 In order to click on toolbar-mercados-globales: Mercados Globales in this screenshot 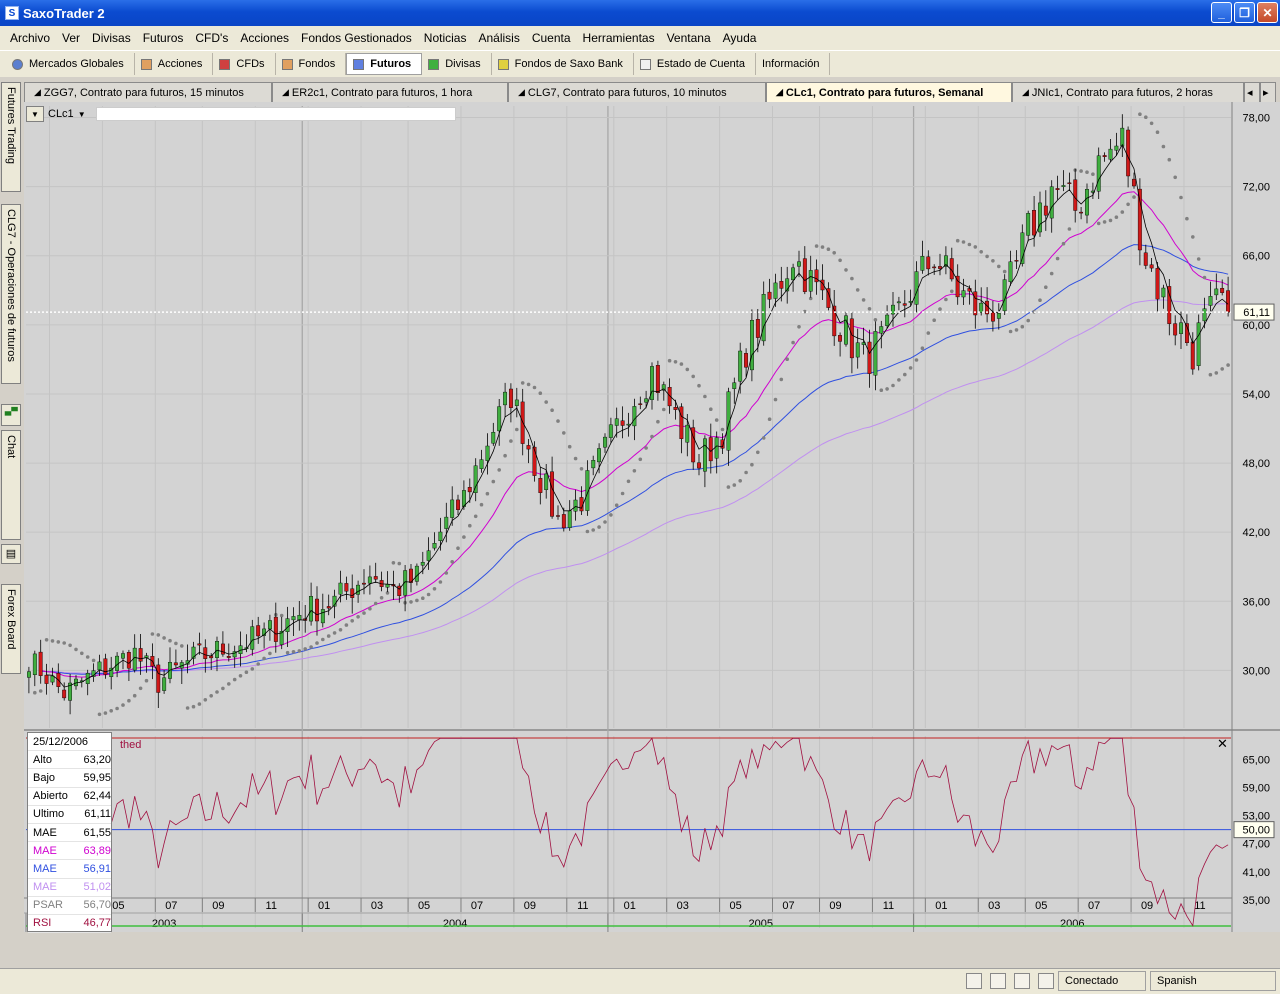, I will do `click(70, 64)`.